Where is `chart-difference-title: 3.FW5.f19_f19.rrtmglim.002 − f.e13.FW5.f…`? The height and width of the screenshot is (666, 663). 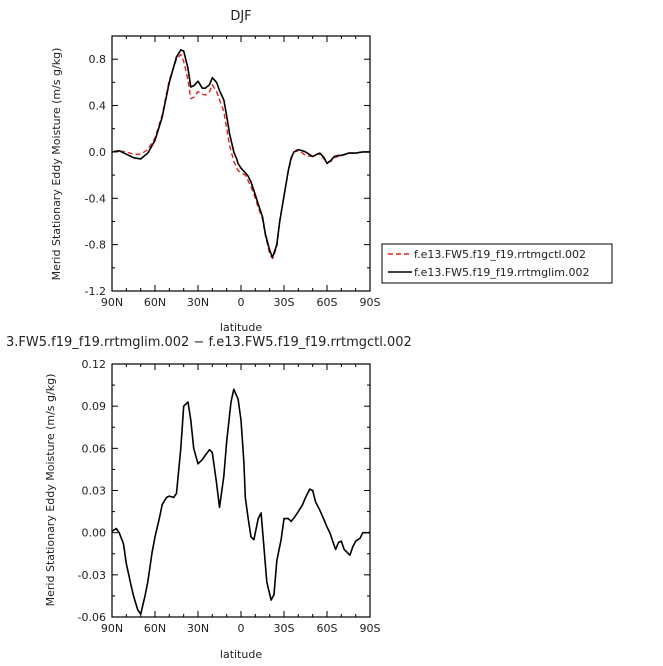
chart-difference-title: 3.FW5.f19_f19.rrtmglim.002 − f.e13.FW5.f… is located at coordinates (209, 342).